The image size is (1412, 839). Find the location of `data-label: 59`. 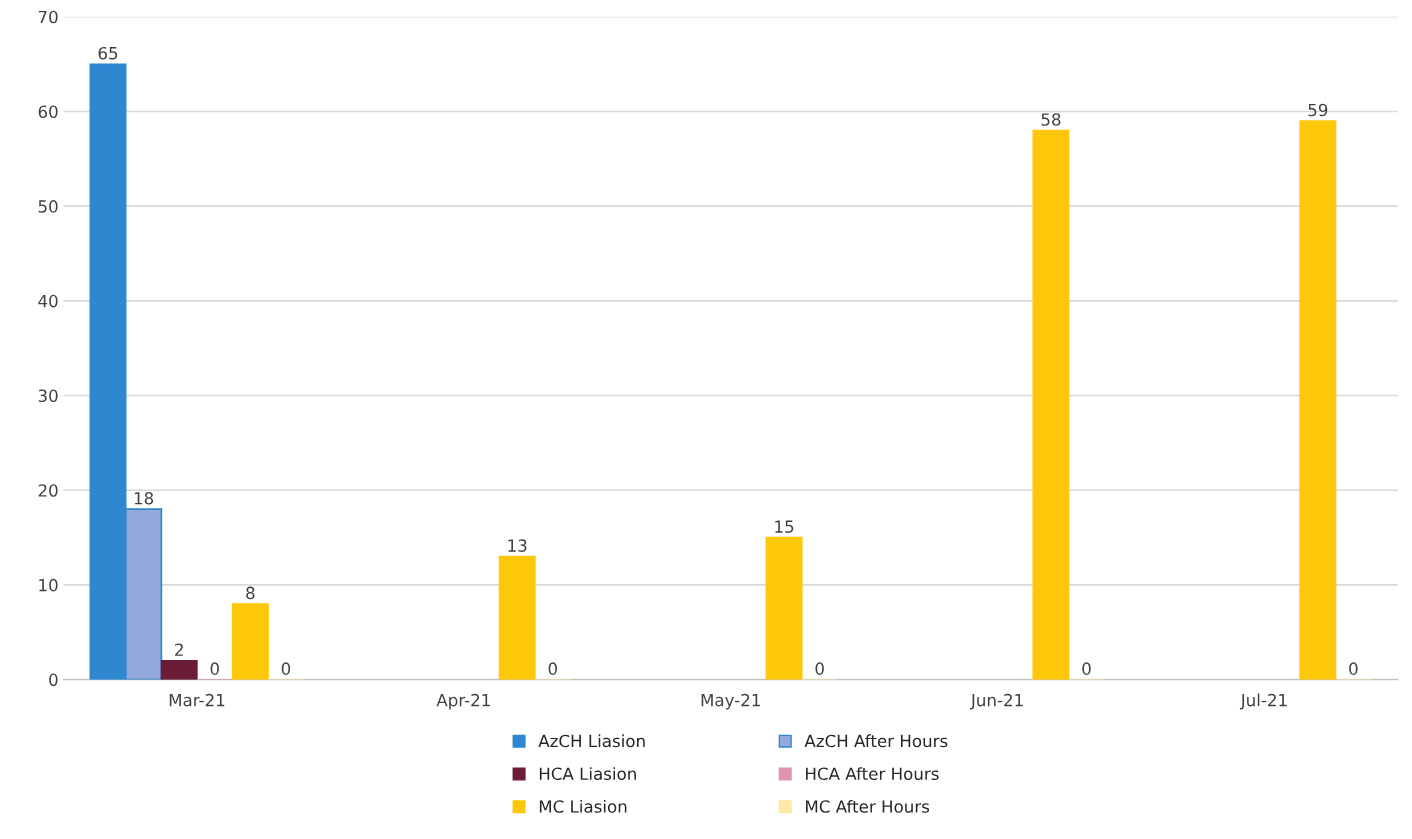

data-label: 59 is located at coordinates (1318, 110).